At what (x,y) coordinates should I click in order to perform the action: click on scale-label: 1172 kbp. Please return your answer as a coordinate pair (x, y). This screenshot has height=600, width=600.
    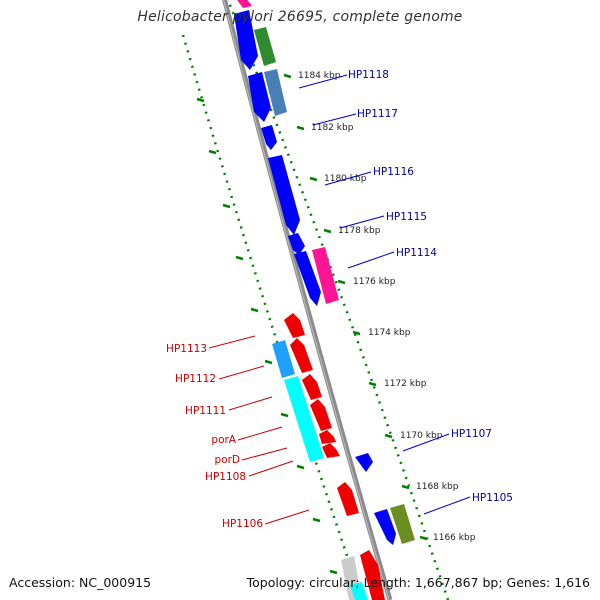
    Looking at the image, I should click on (405, 384).